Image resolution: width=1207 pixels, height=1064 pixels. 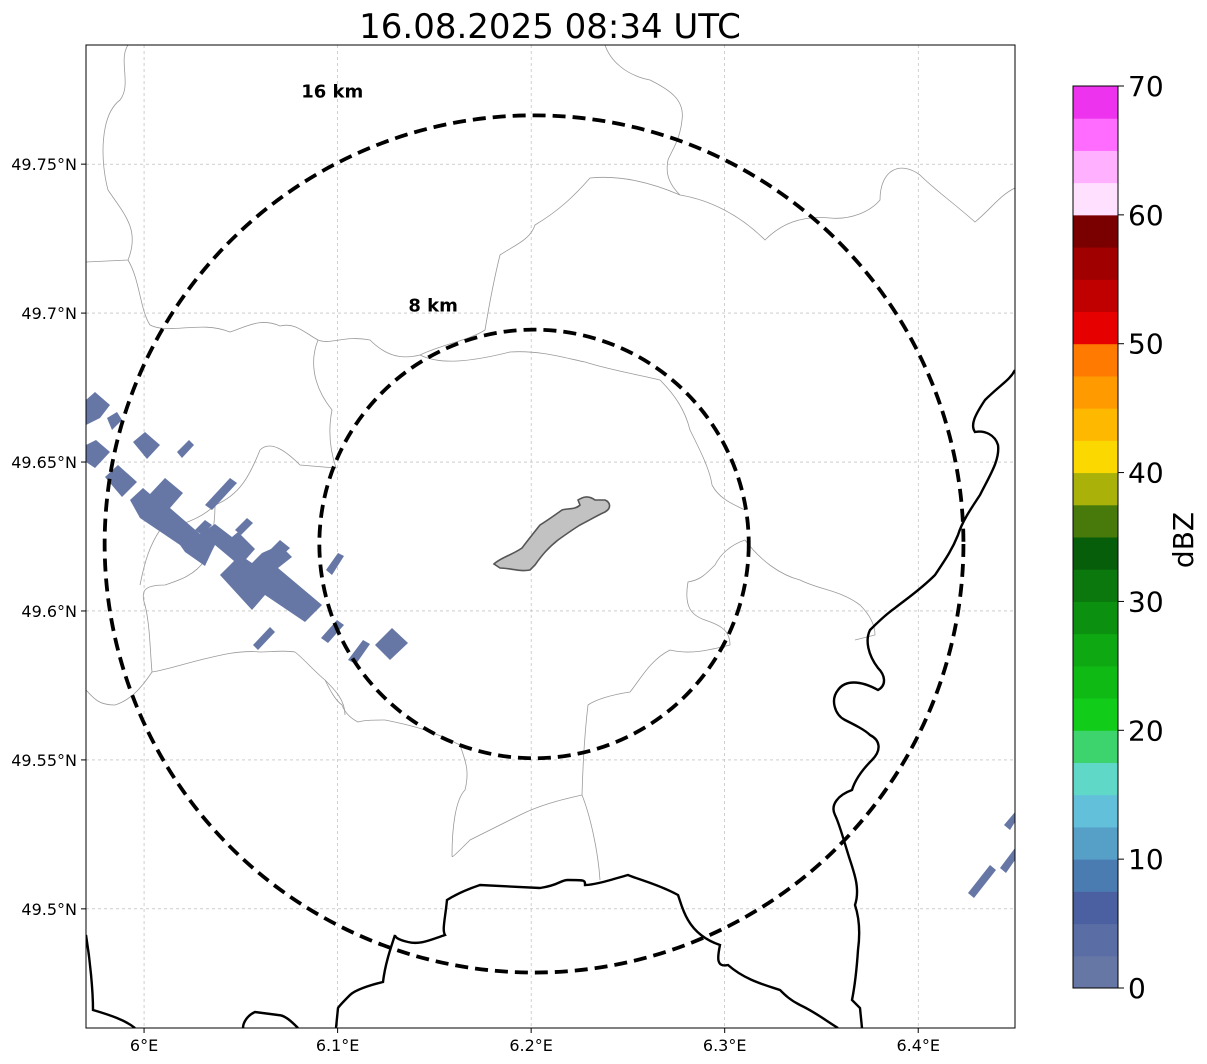 What do you see at coordinates (1146, 859) in the screenshot?
I see `colorbar-tick-label: 10` at bounding box center [1146, 859].